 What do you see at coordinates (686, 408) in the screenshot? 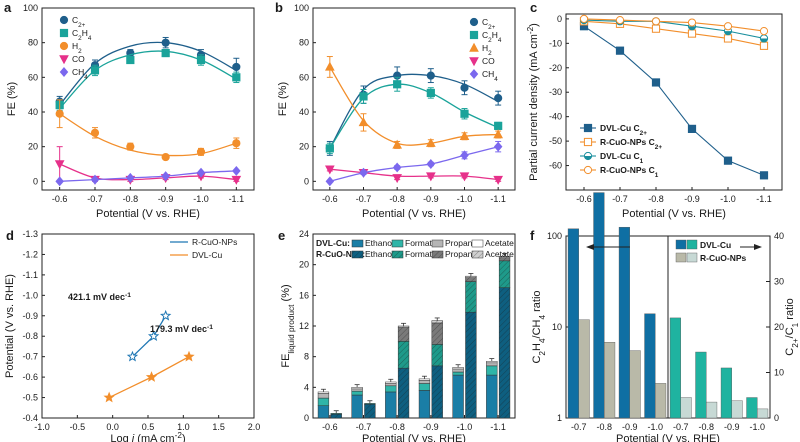
I see `bar` at bounding box center [686, 408].